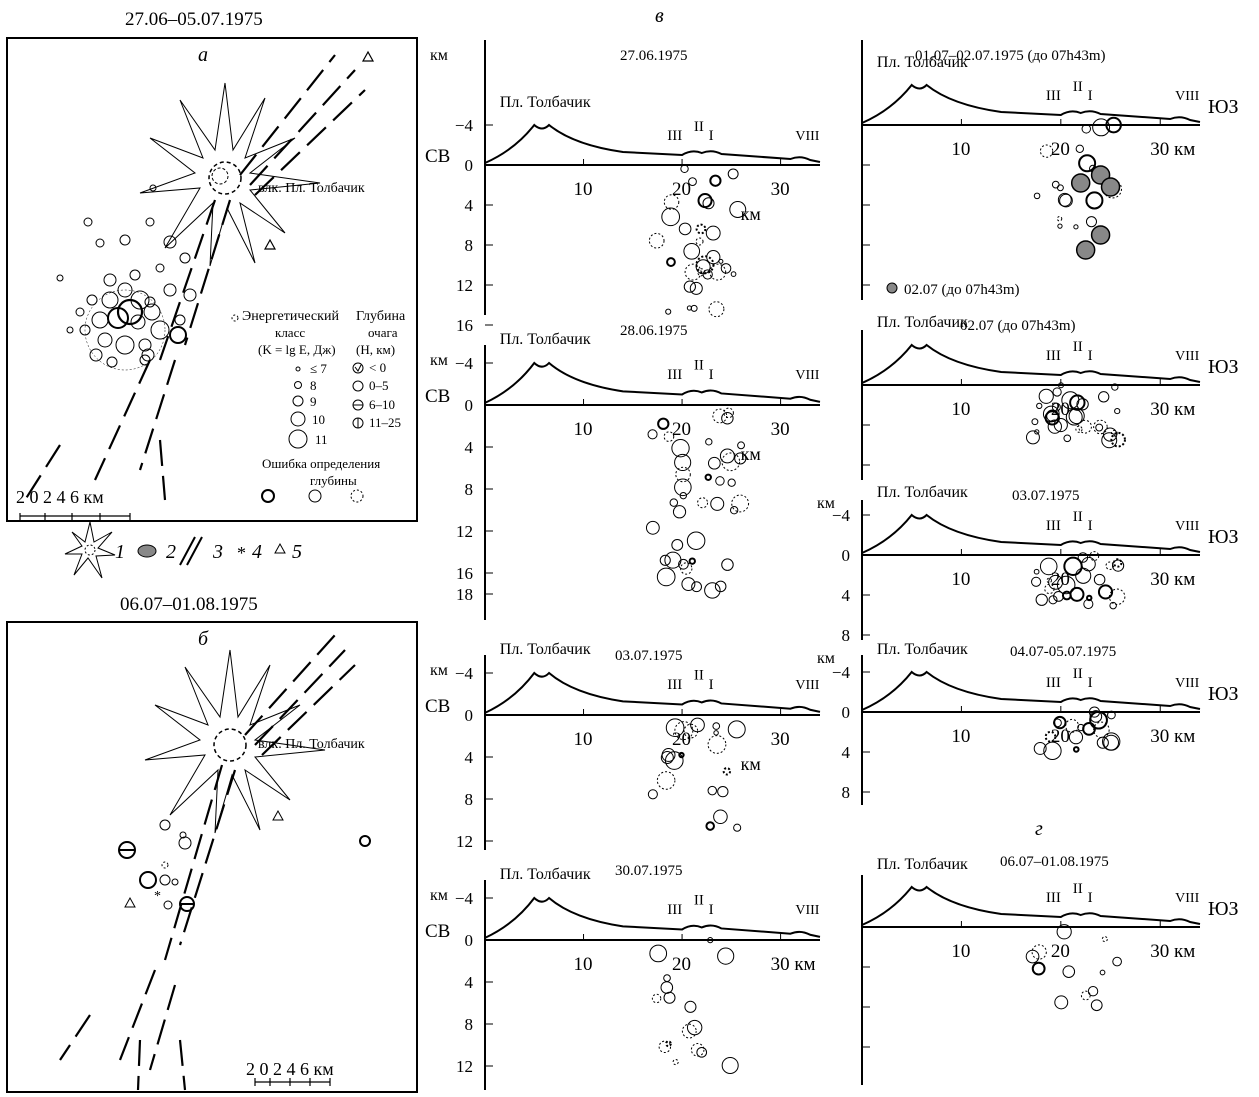  I want to click on x-tick-label: 30, so click(780, 189).